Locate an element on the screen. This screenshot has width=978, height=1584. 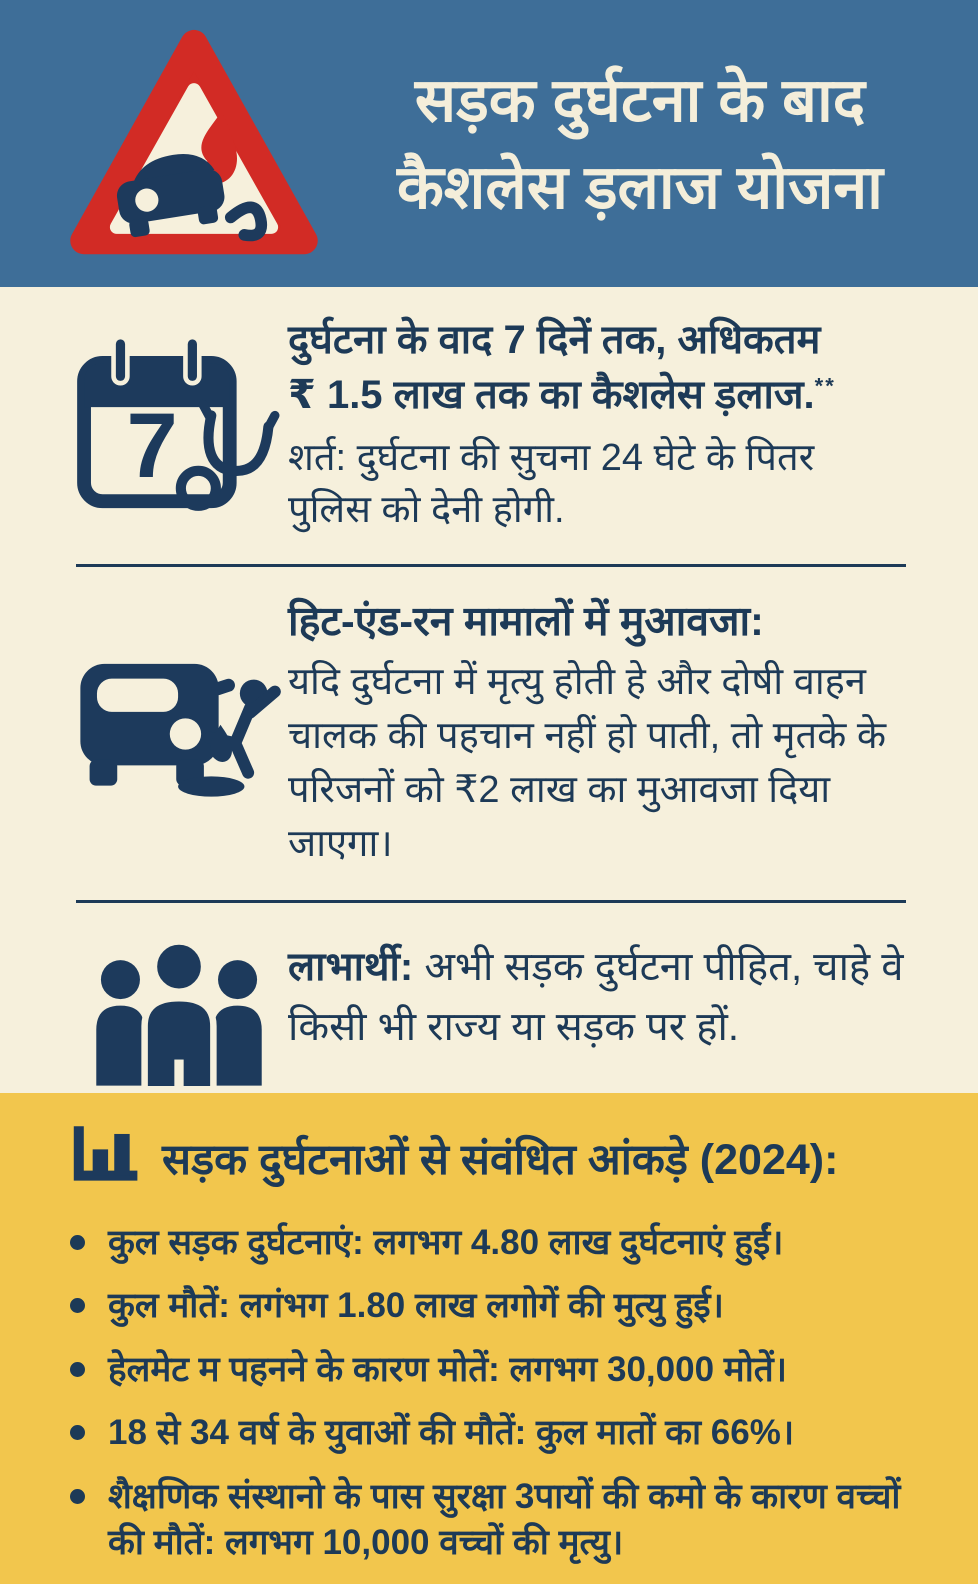
eligibility-headline-line1: दुर्घटना के वाद 7 दिनें तक, अधिकतम is located at coordinates (554, 340).